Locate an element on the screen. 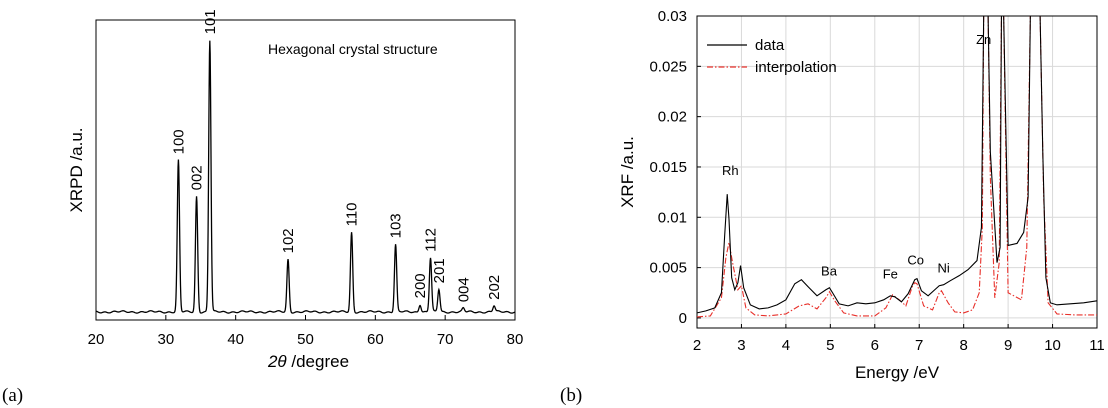 Image resolution: width=1108 pixels, height=408 pixels. xrpd-x-tick-label: 20 is located at coordinates (96, 339).